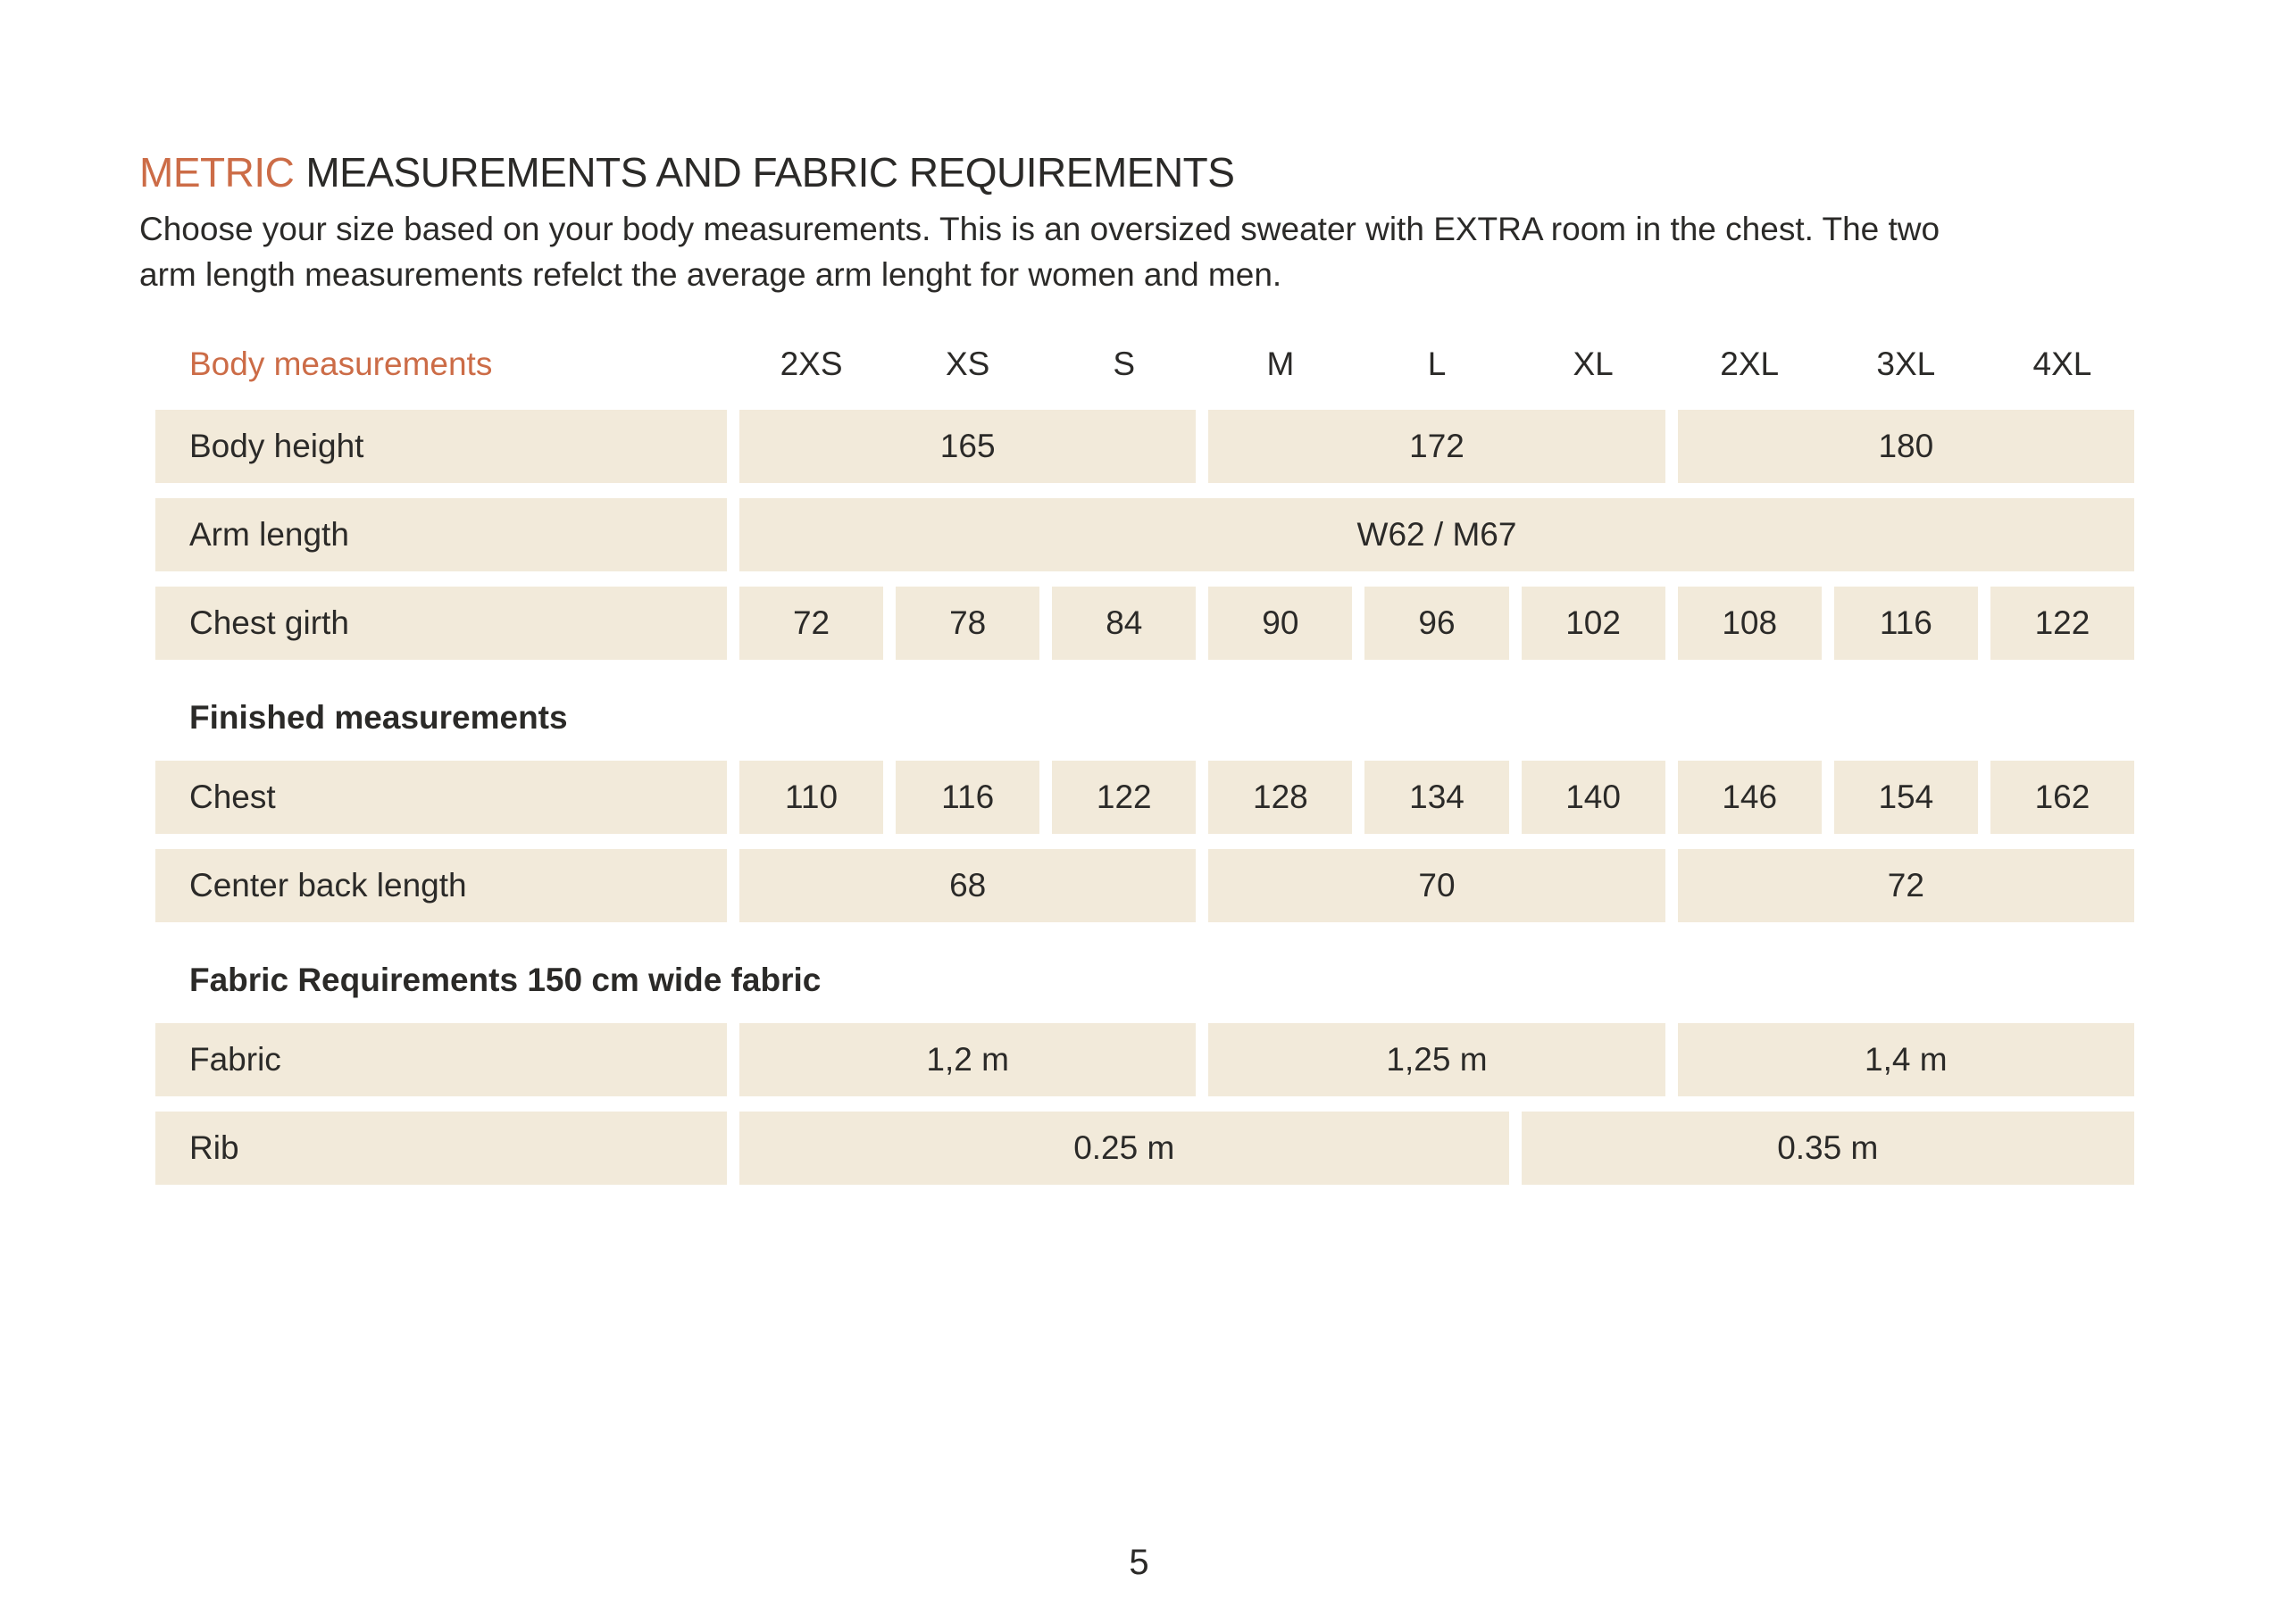  I want to click on size-column-header-2xl: 2XL, so click(1750, 364).